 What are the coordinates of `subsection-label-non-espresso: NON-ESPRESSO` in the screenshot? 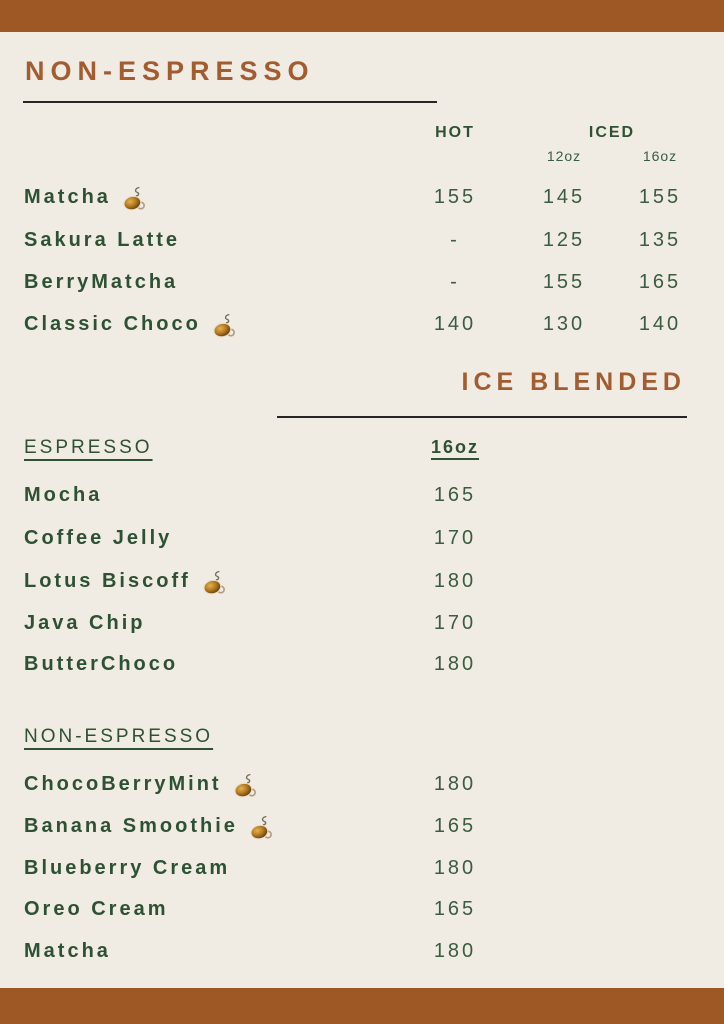 It's located at (119, 736).